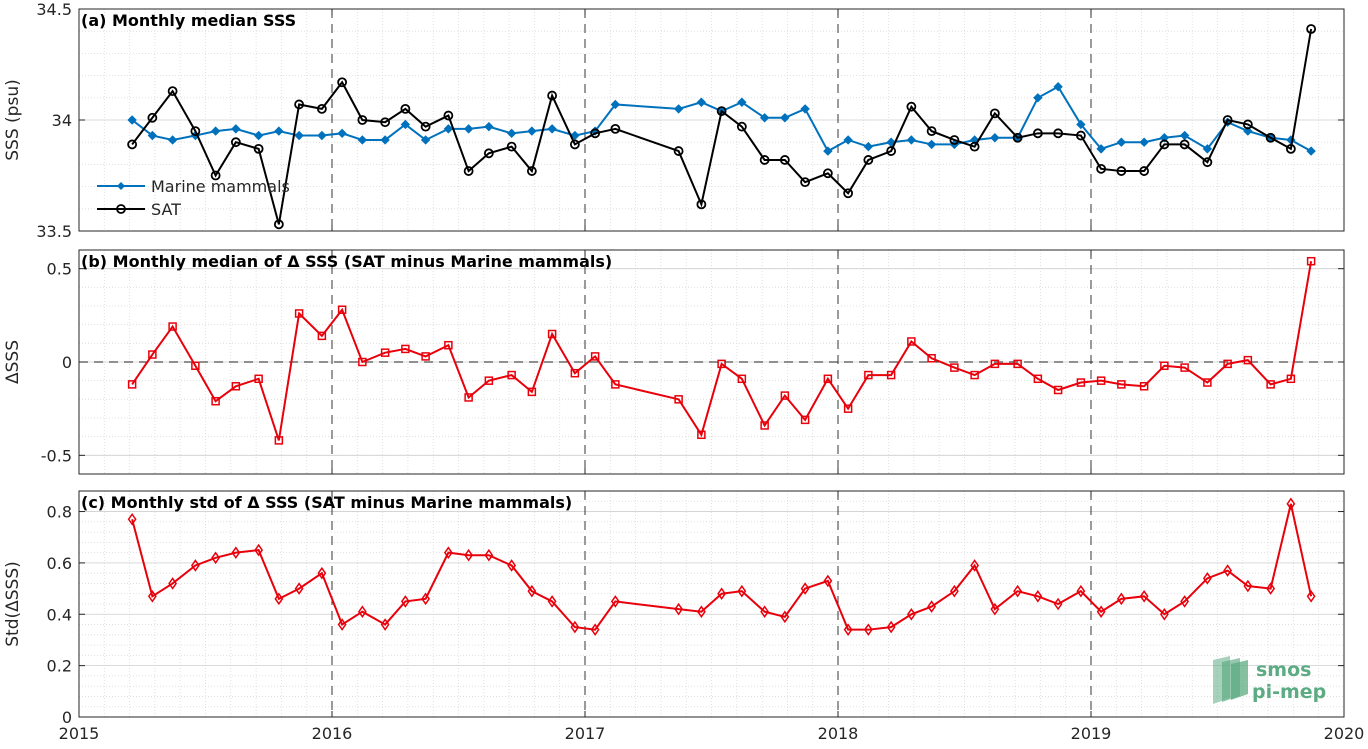 The width and height of the screenshot is (1368, 749). Describe the element at coordinates (62, 120) in the screenshot. I see `y-tick-label: 34` at that location.